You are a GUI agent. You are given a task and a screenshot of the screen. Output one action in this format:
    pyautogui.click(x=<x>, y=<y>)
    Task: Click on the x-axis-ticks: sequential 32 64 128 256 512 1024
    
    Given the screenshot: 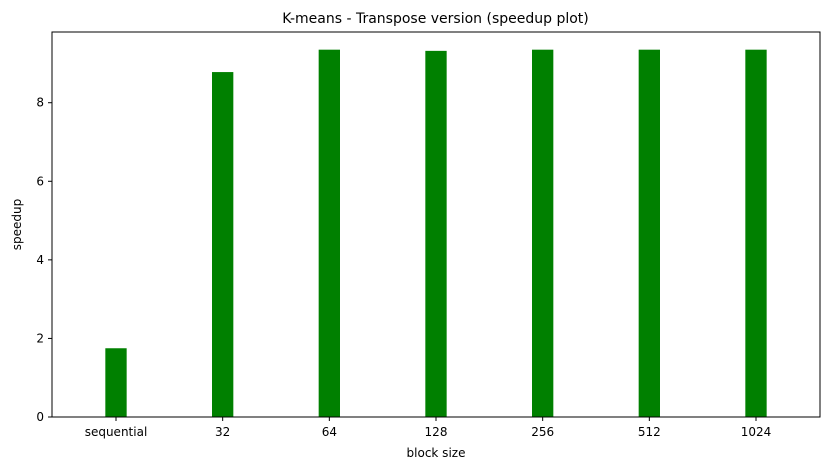 What is the action you would take?
    pyautogui.click(x=428, y=428)
    